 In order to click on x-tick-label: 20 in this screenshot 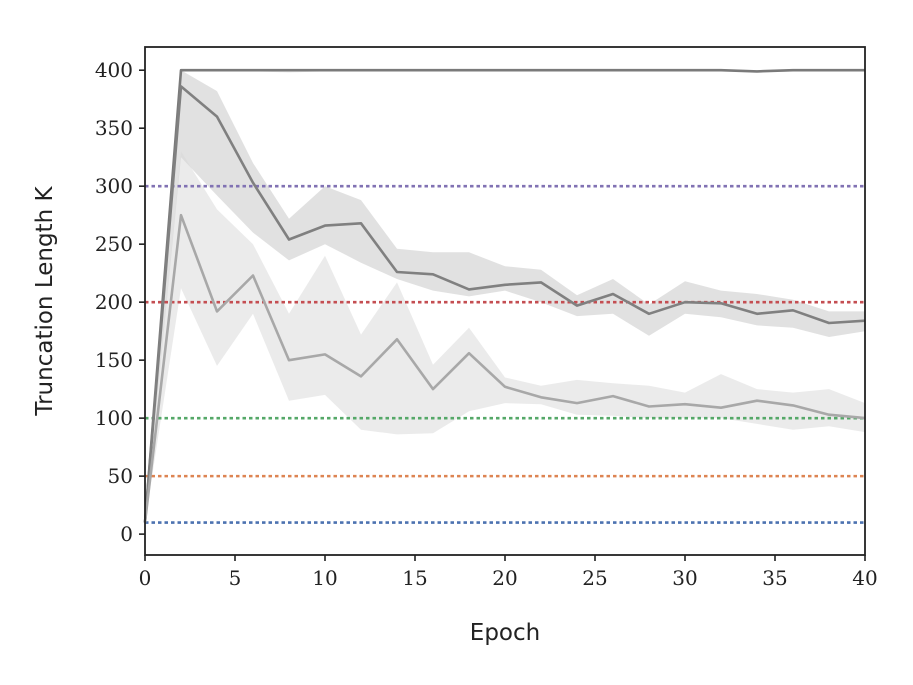, I will do `click(504, 578)`.